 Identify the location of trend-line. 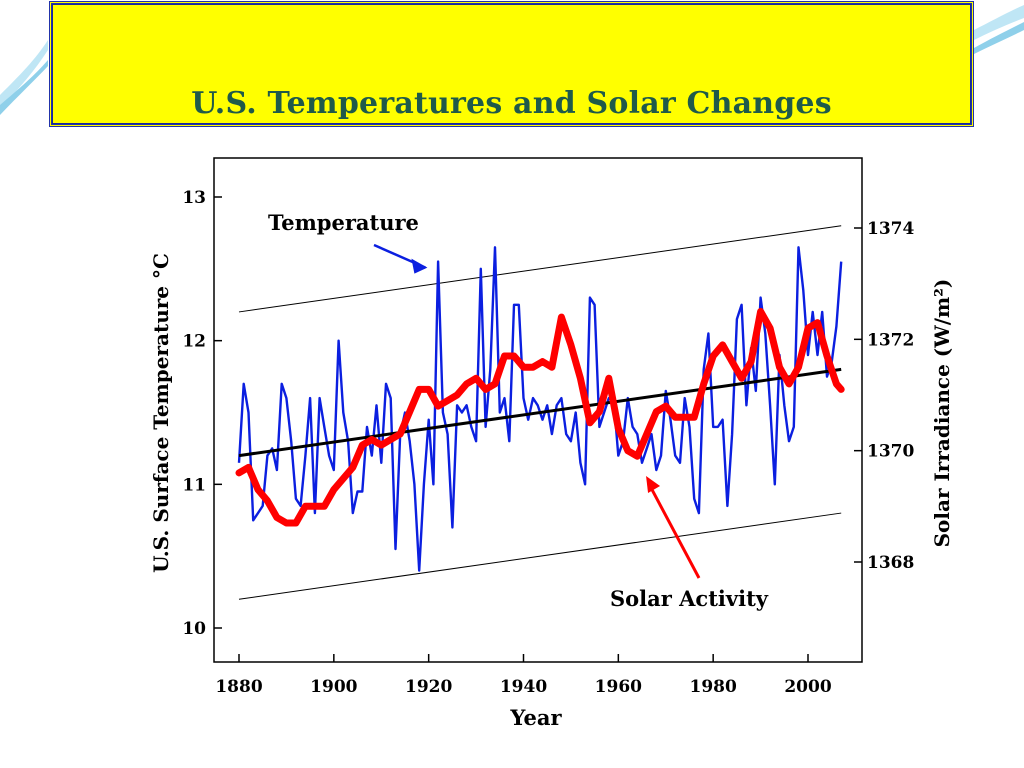
(540, 412).